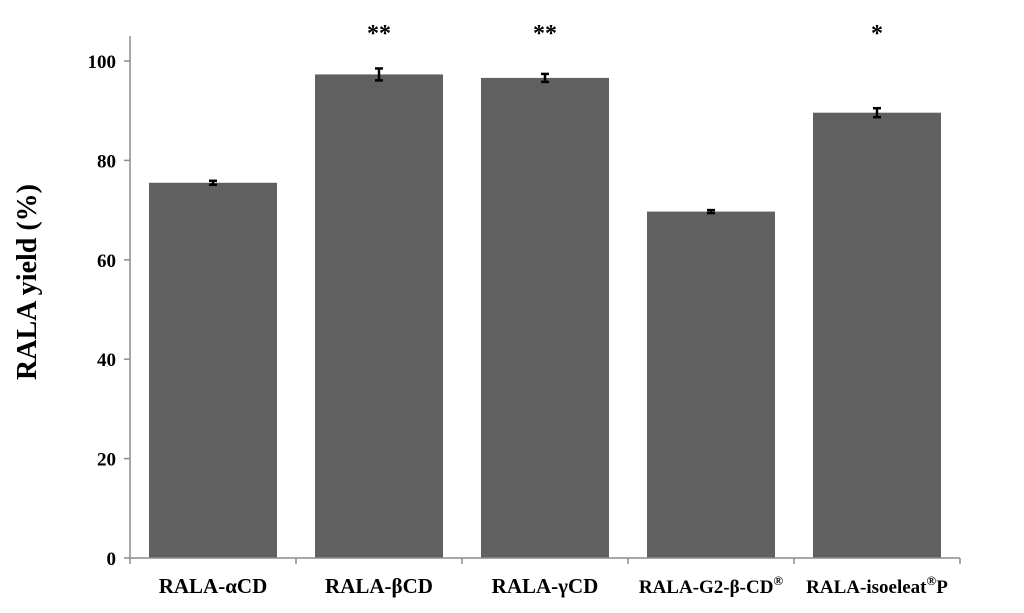 Image resolution: width=1024 pixels, height=613 pixels. Describe the element at coordinates (877, 34) in the screenshot. I see `significance-marker: *` at that location.